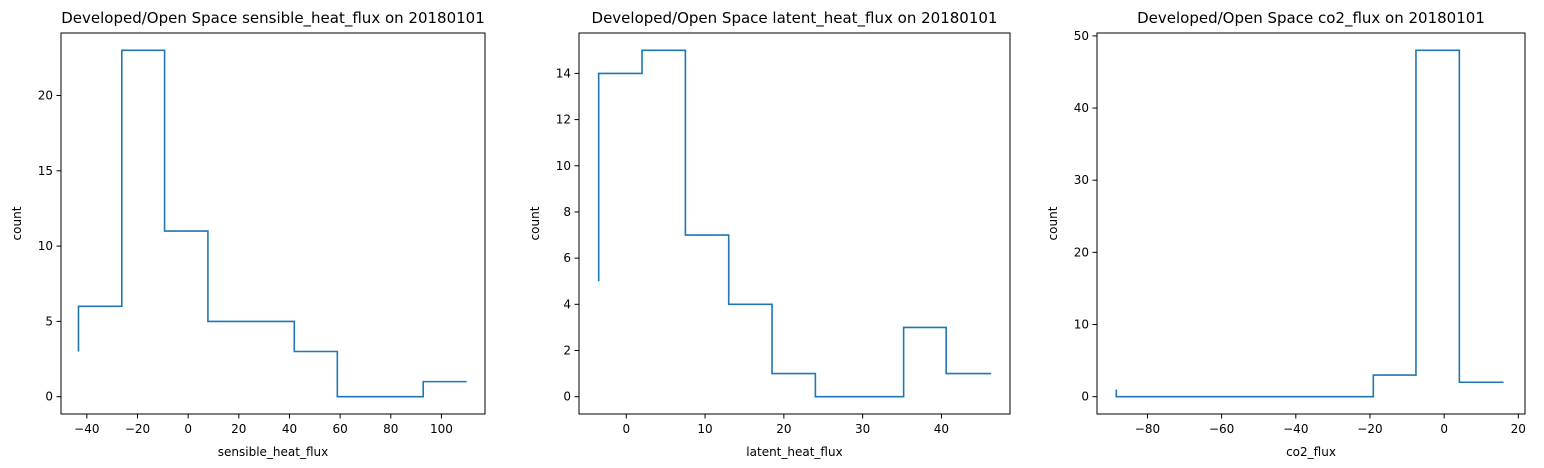  Describe the element at coordinates (339, 429) in the screenshot. I see `x-tick-label: 60` at that location.